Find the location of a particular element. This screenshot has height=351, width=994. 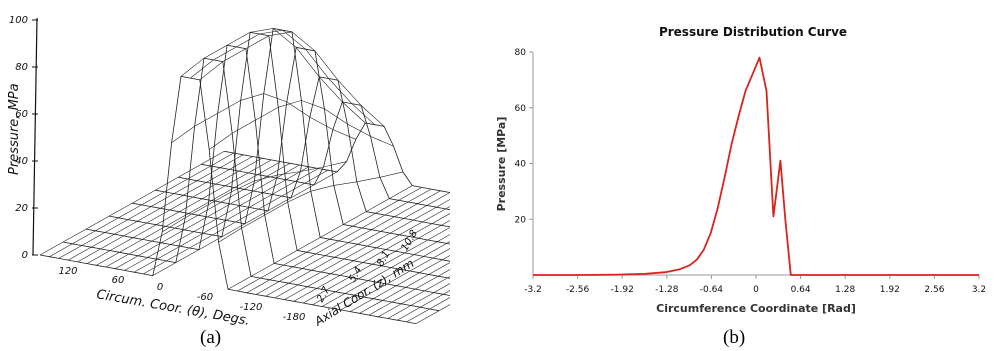

theta-tick-label: -180 is located at coordinates (294, 317).